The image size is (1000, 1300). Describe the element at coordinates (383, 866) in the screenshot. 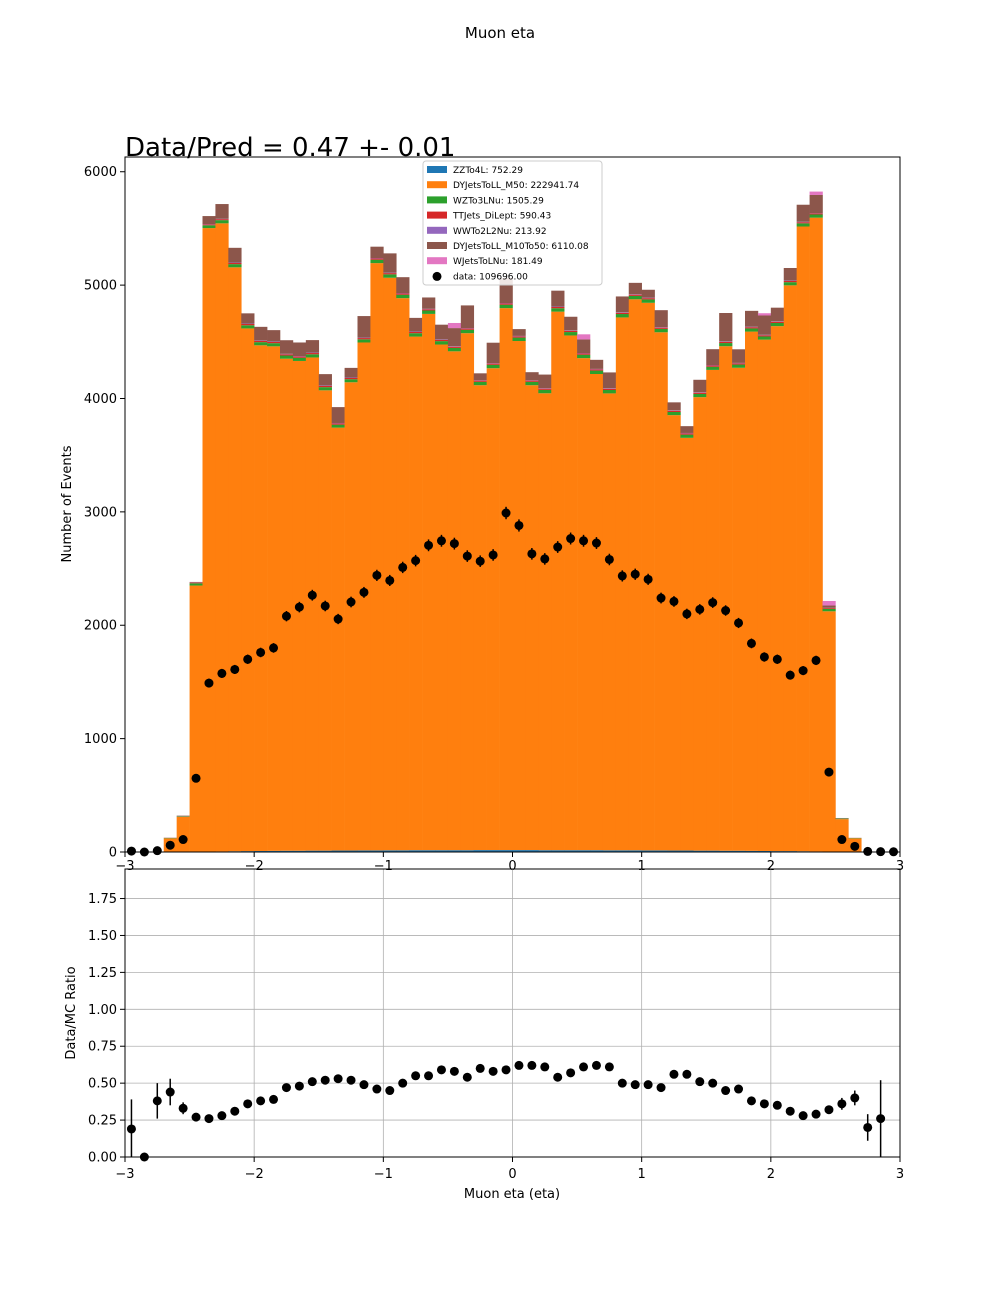

I see `x-tick-label: −1` at that location.